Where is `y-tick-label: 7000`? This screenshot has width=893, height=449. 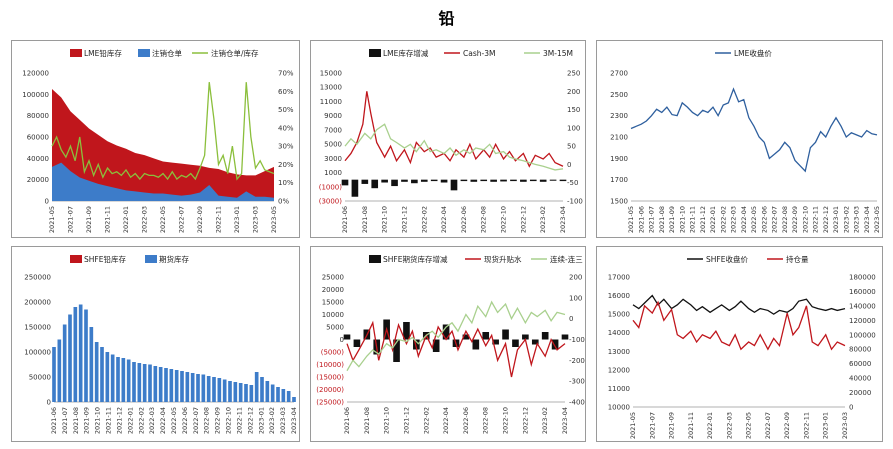
y-tick-label: 7000 is located at coordinates (333, 130).